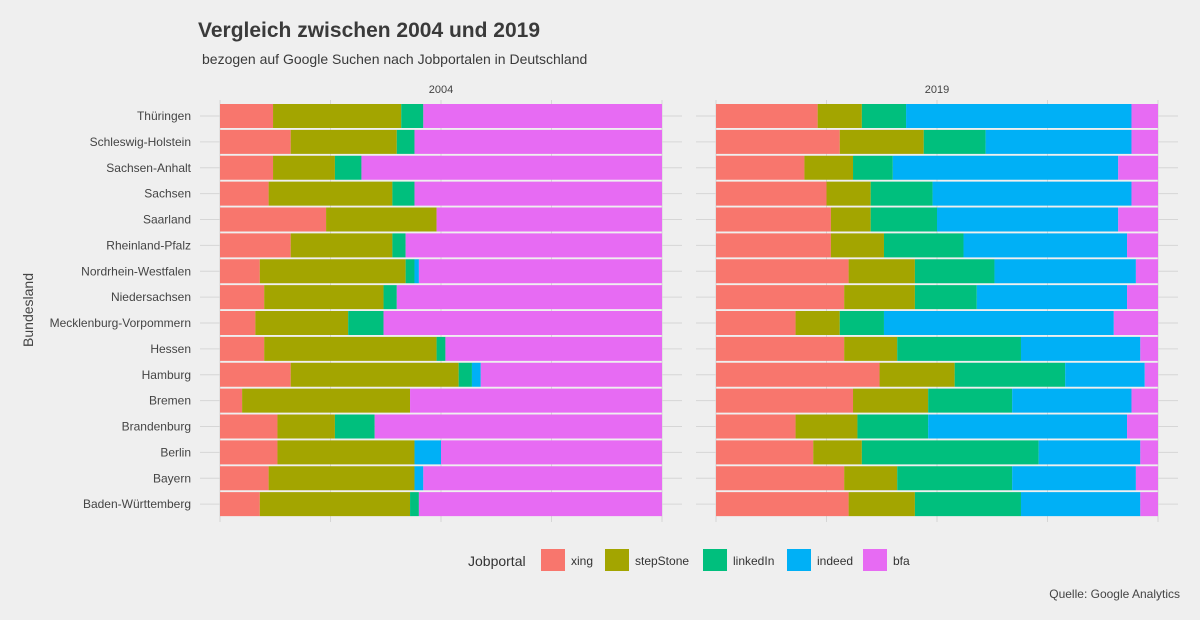 The height and width of the screenshot is (620, 1200). Describe the element at coordinates (148, 168) in the screenshot. I see `y-tick-label: Sachsen-Anhalt` at that location.